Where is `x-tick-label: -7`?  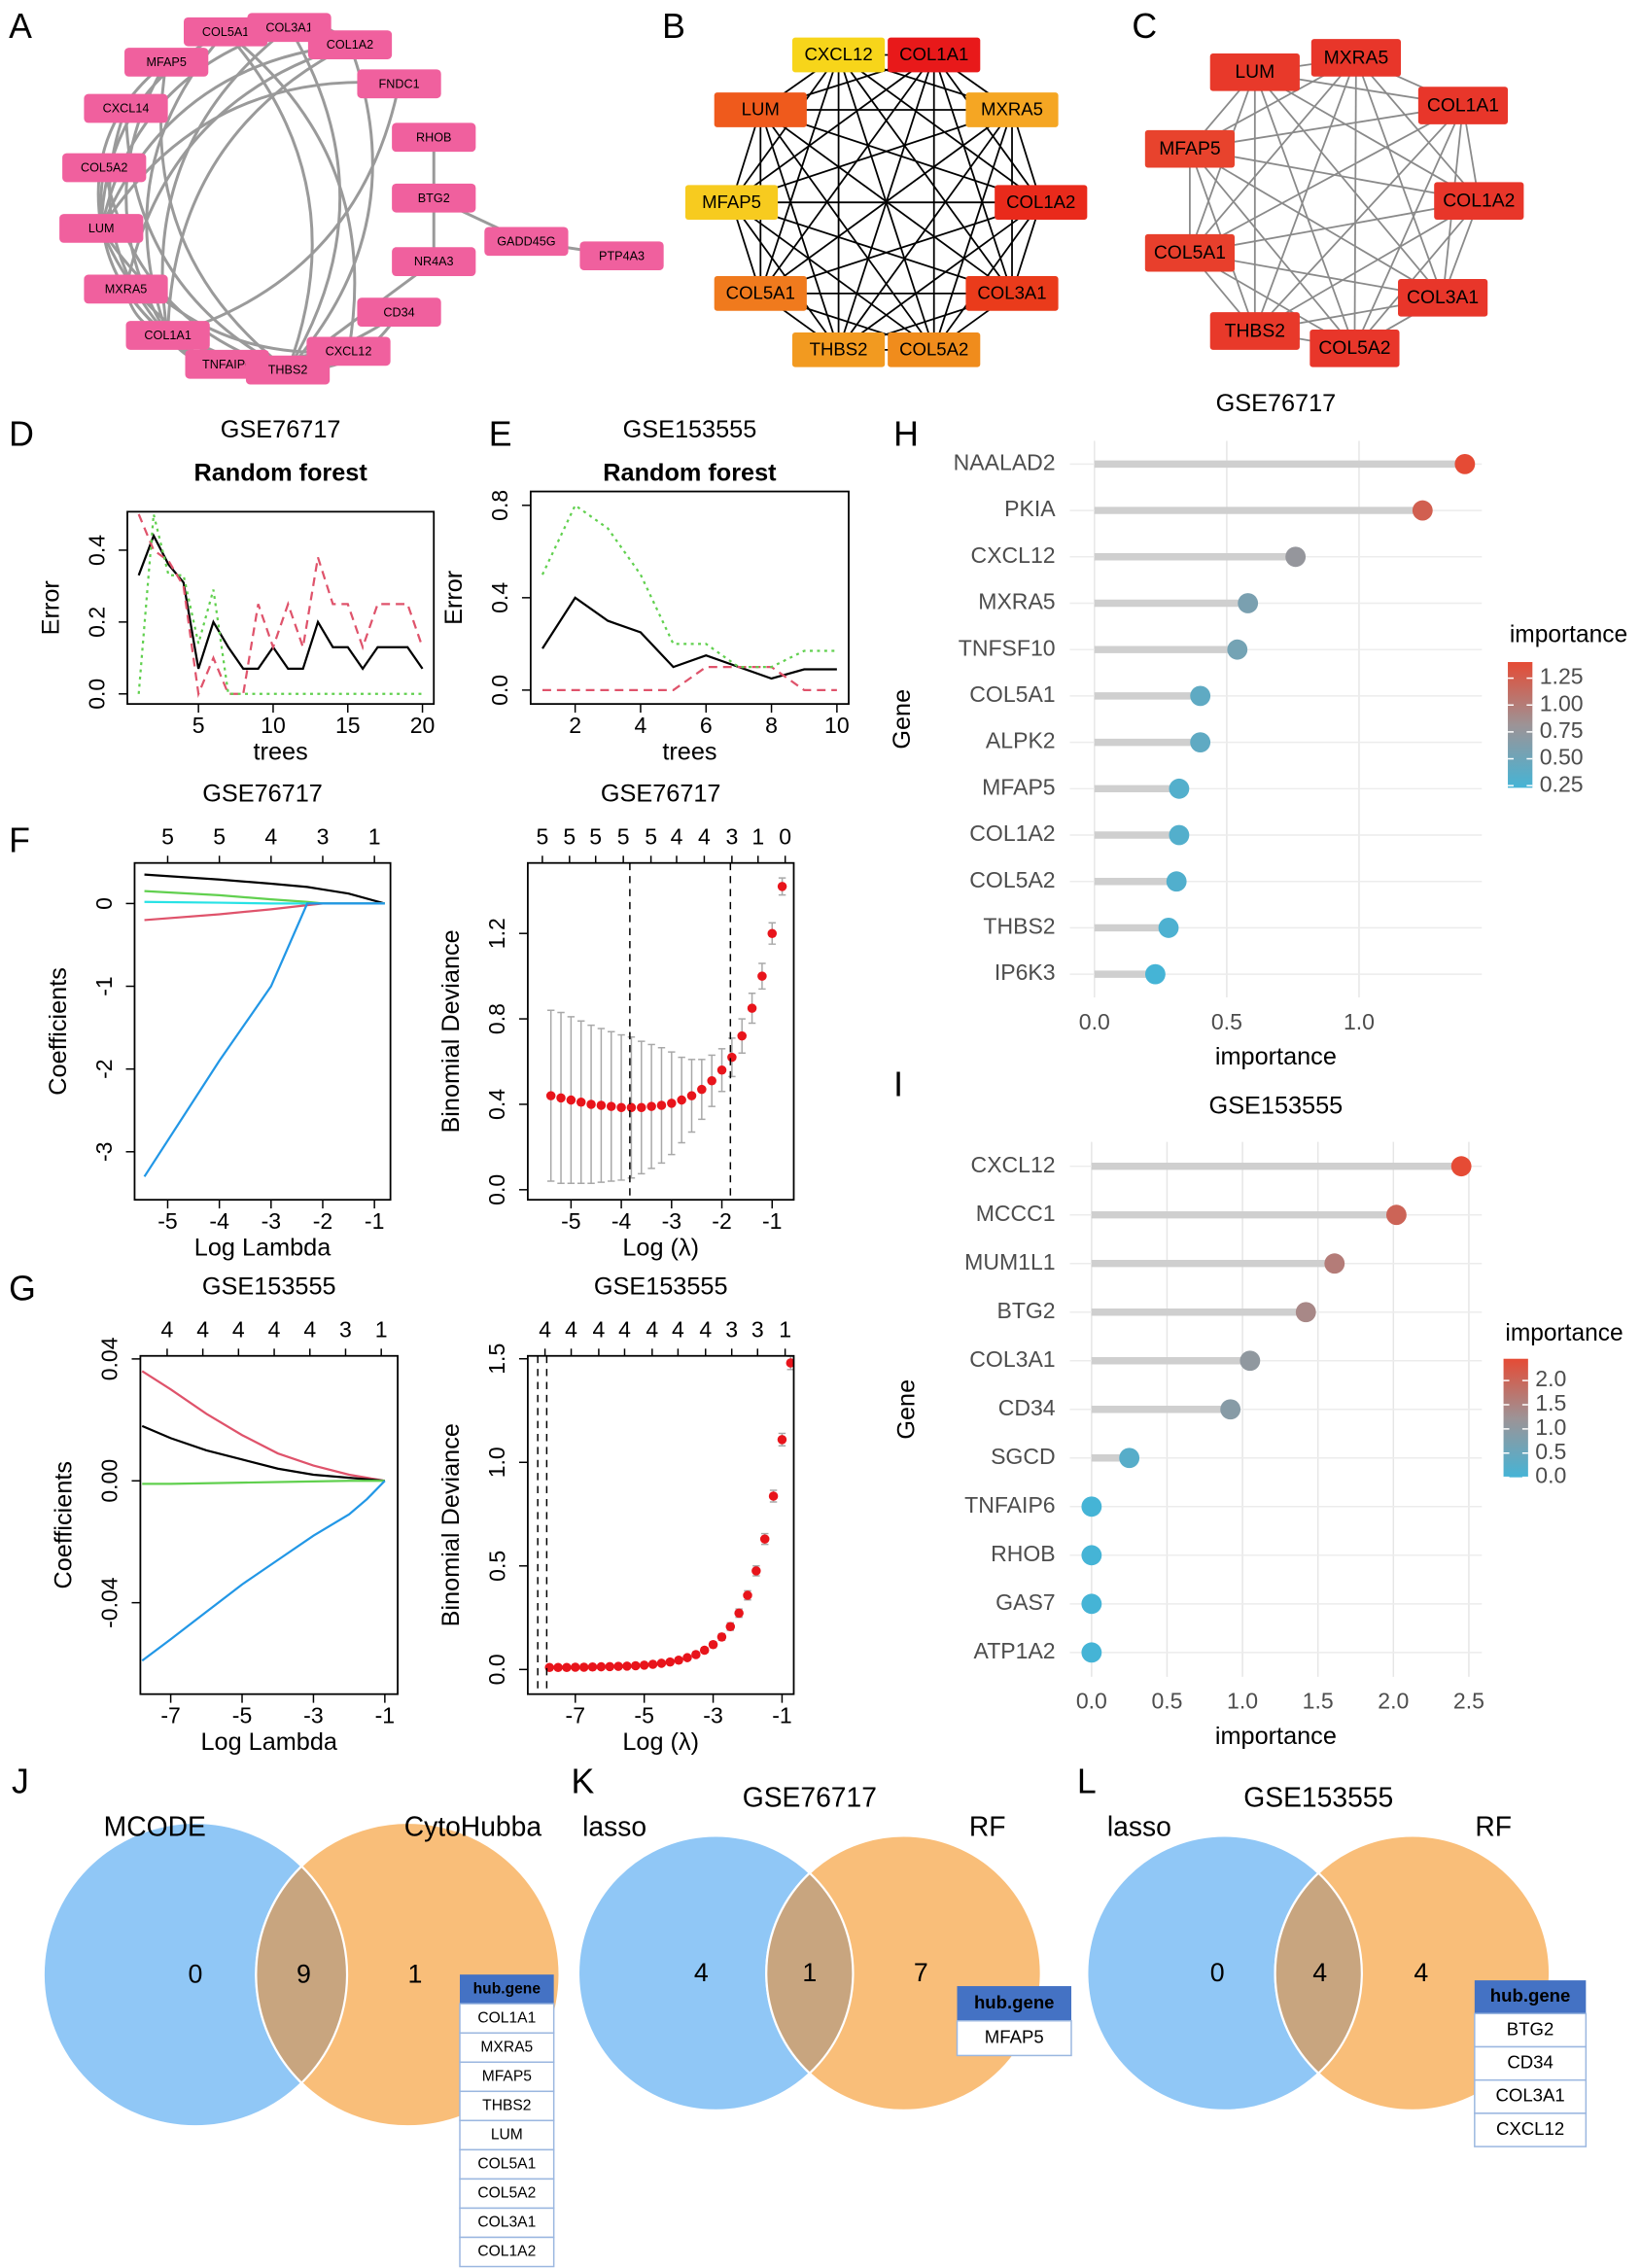 x-tick-label: -7 is located at coordinates (170, 1716).